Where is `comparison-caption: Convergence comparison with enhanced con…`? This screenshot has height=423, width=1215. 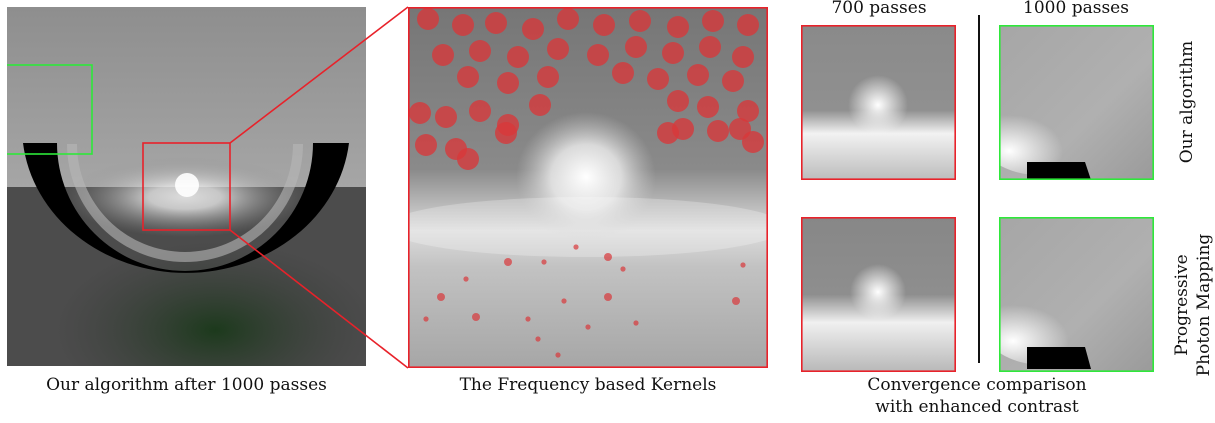
comparison-caption: Convergence comparison with enhanced con… is located at coordinates (977, 396).